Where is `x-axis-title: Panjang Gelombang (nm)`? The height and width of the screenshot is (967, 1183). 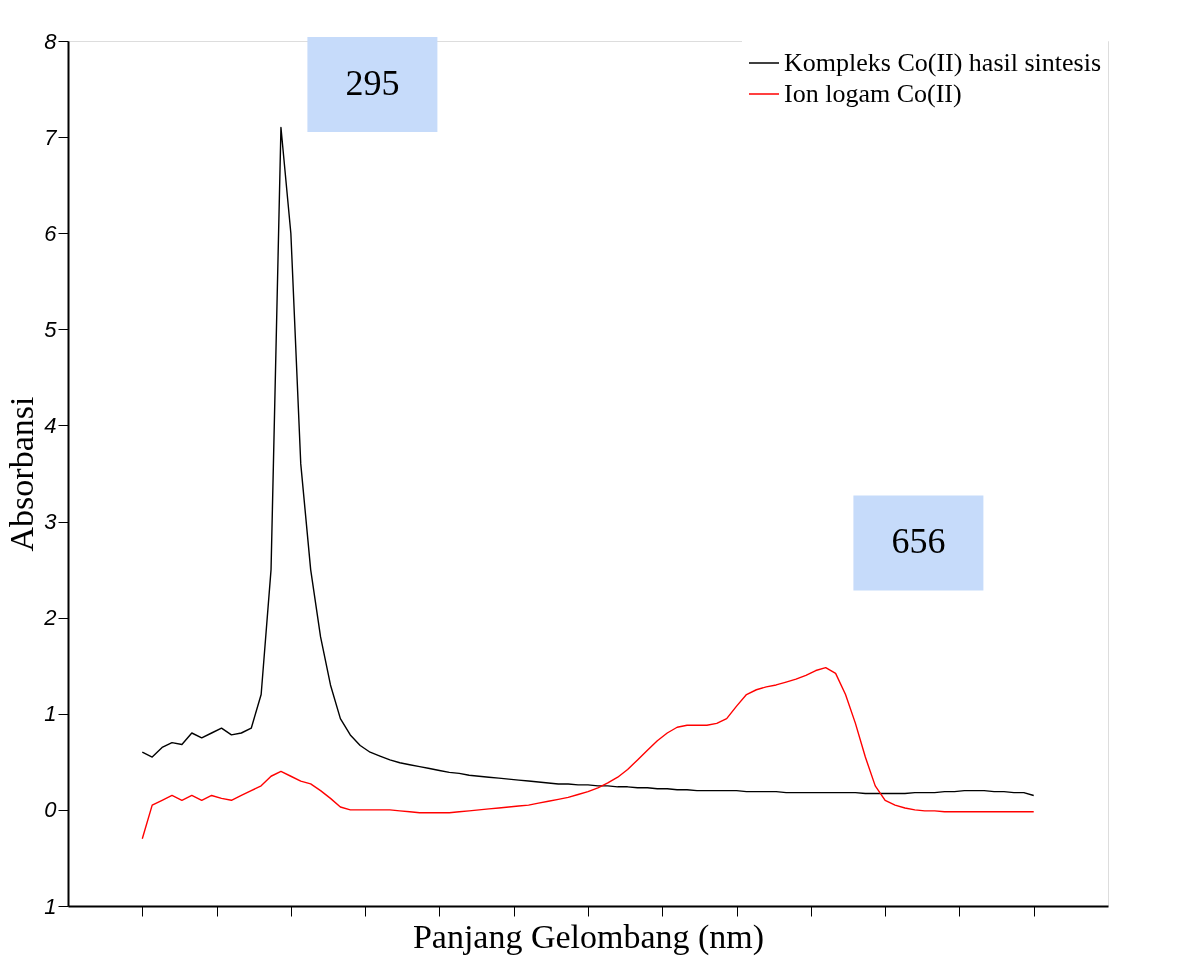 x-axis-title: Panjang Gelombang (nm) is located at coordinates (588, 937).